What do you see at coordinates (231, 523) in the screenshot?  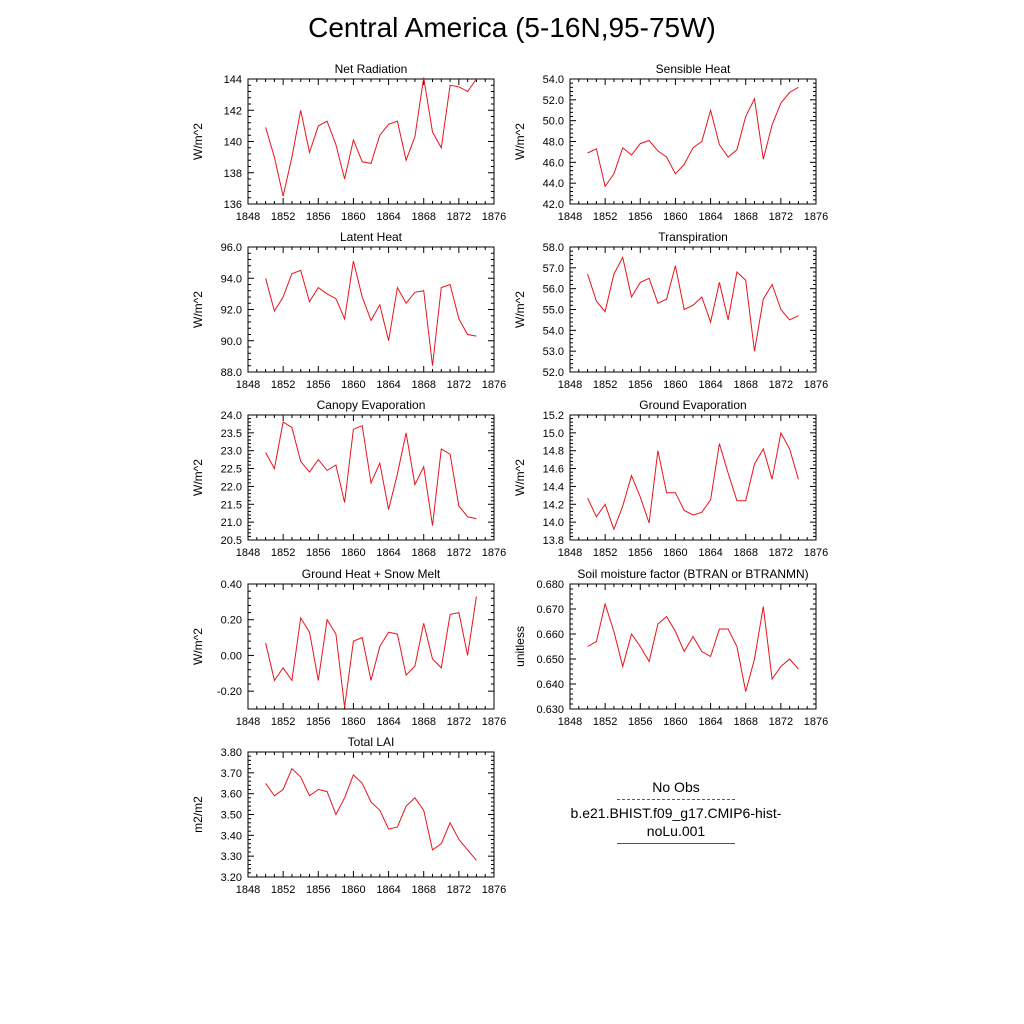 I see `y-tick-label: 21.0` at bounding box center [231, 523].